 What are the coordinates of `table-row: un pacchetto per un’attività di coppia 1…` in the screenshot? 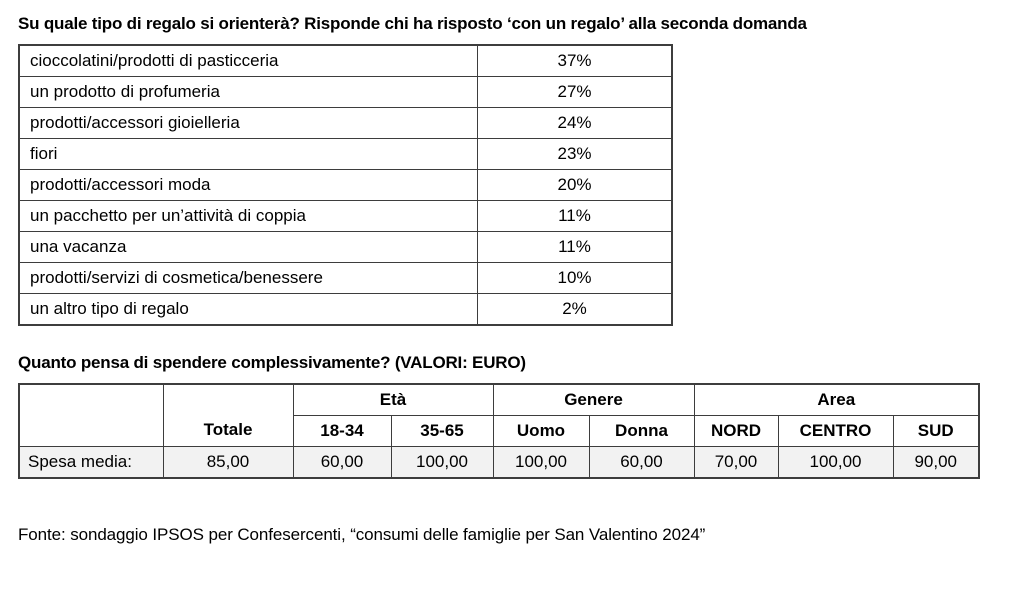 It's located at (345, 216).